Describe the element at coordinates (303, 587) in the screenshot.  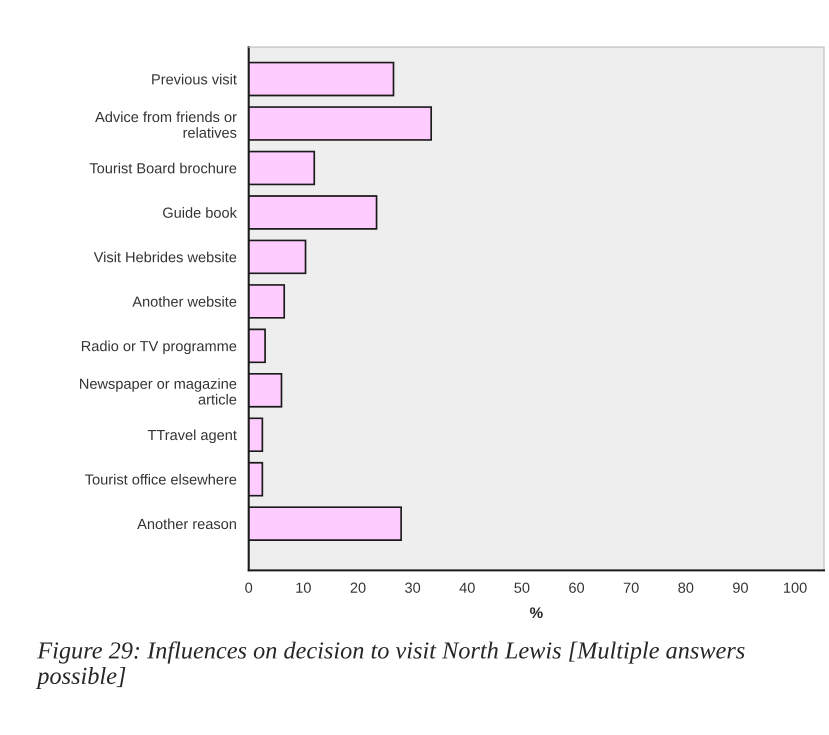
I see `x-tick-label: 10` at that location.